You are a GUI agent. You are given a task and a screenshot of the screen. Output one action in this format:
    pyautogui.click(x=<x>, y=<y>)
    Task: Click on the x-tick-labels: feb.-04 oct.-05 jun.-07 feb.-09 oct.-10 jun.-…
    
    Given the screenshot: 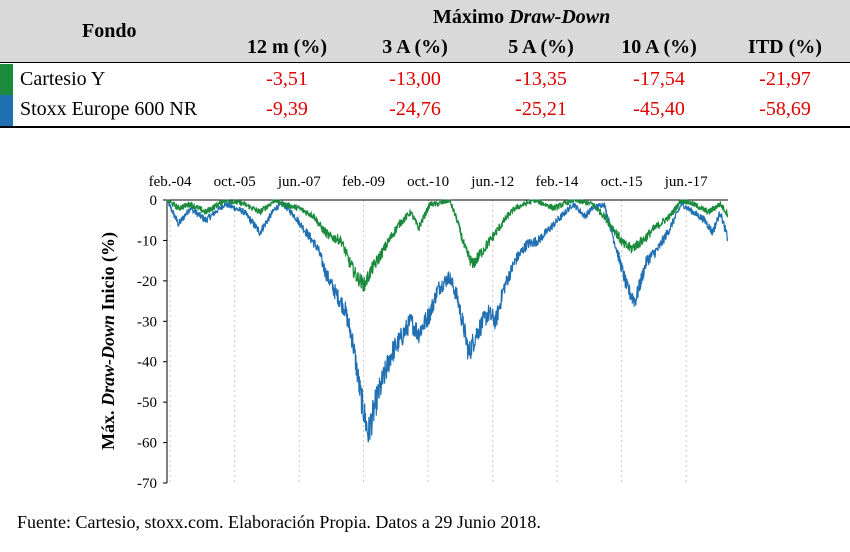 What is the action you would take?
    pyautogui.click(x=429, y=182)
    